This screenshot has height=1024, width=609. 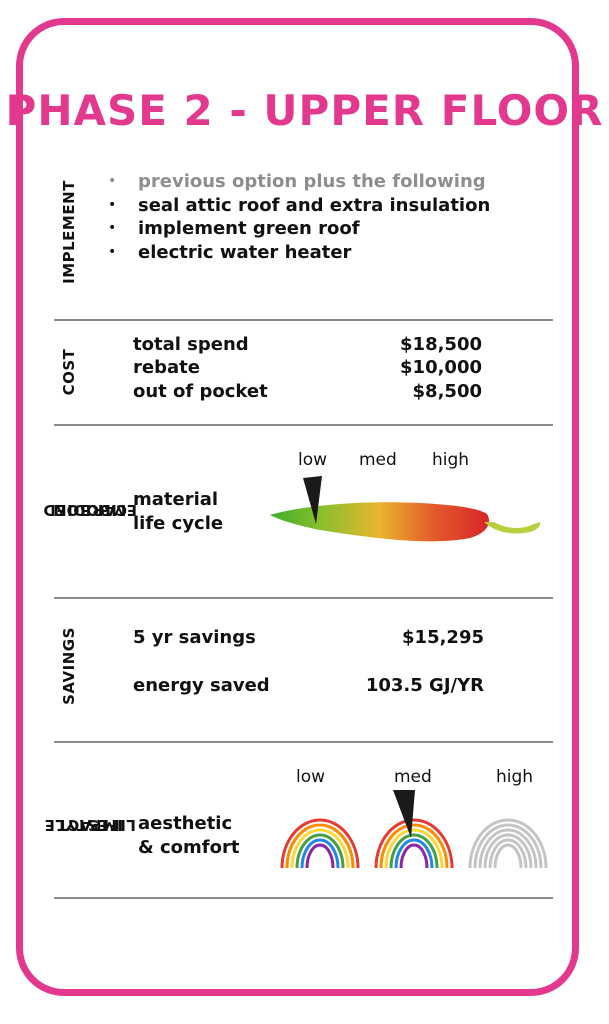 I want to click on list-item: previous option plus the following, so click(x=299, y=182).